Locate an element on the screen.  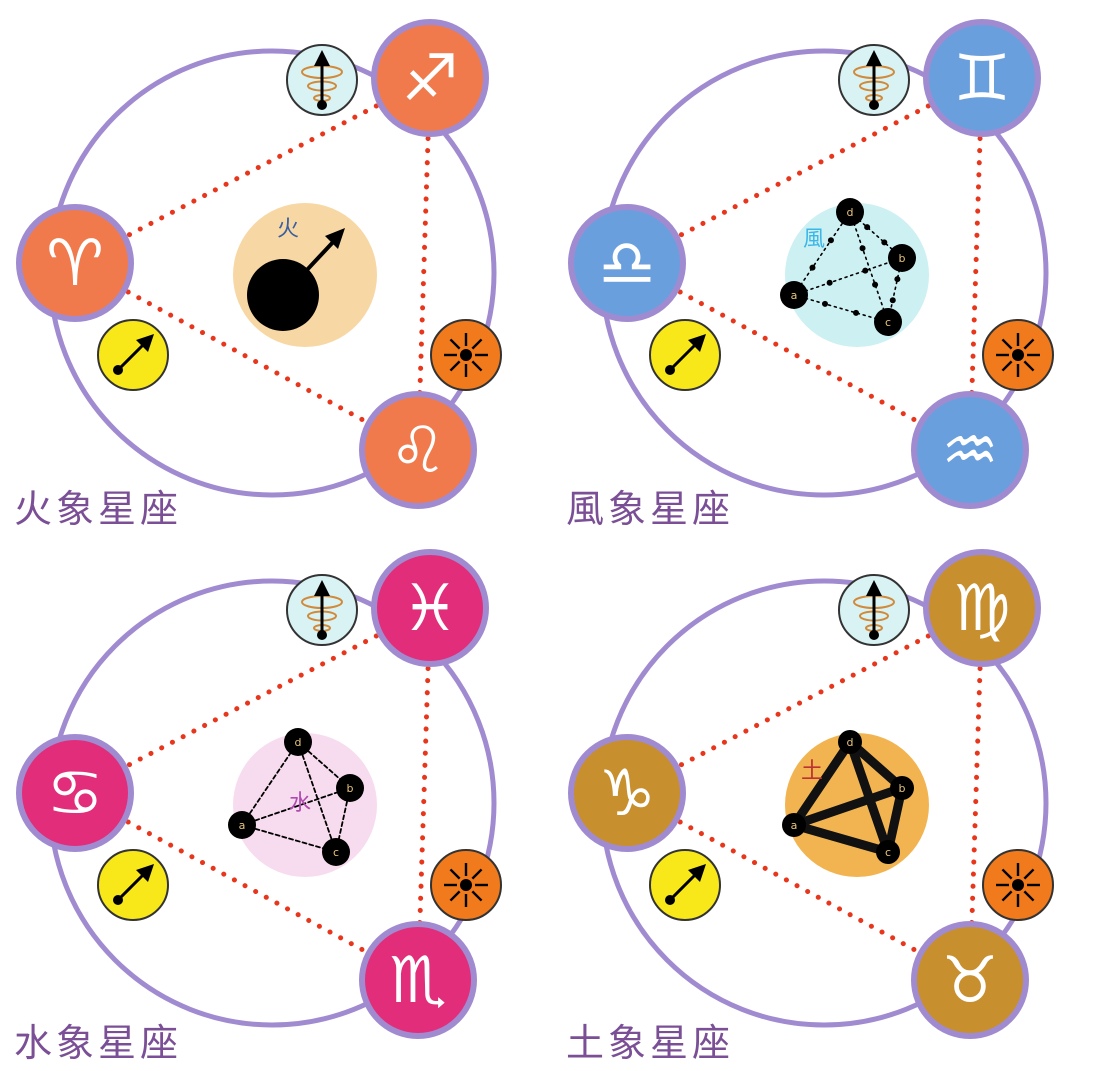
sign-taurus-badge: ♉ is located at coordinates (970, 980).